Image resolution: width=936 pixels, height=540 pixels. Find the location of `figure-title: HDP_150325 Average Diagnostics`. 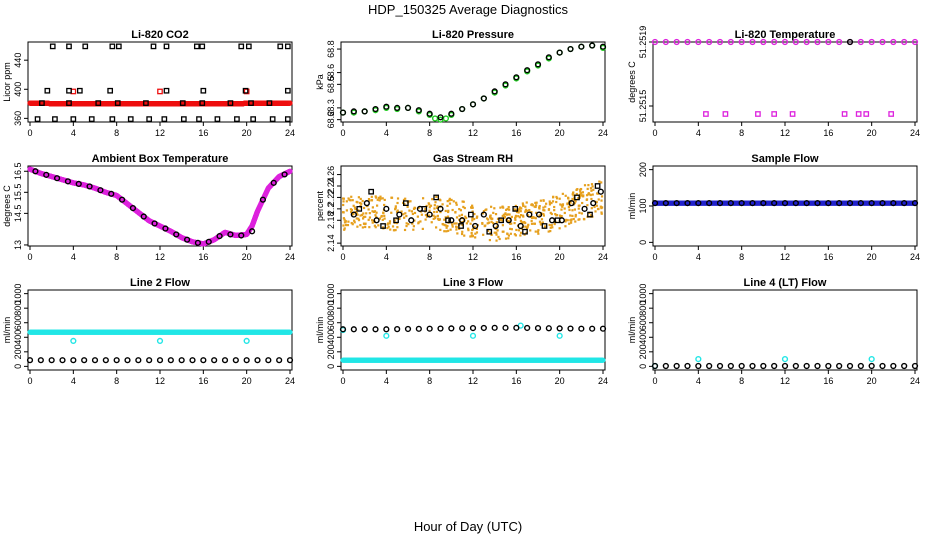

figure-title: HDP_150325 Average Diagnostics is located at coordinates (468, 9).